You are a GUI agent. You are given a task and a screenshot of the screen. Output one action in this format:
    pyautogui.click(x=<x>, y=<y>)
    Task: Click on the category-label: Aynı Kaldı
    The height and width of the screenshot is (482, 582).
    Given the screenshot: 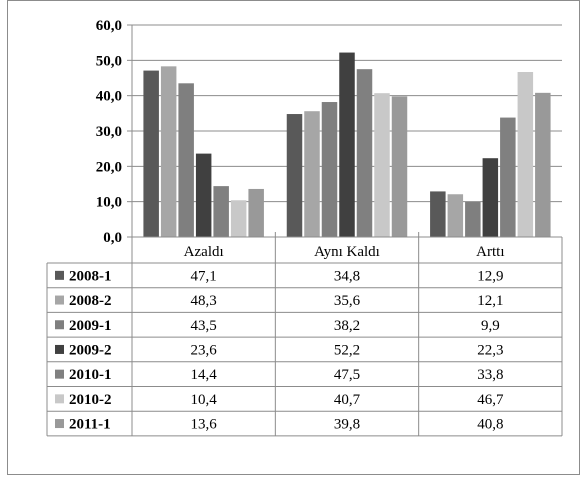 What is the action you would take?
    pyautogui.click(x=347, y=252)
    